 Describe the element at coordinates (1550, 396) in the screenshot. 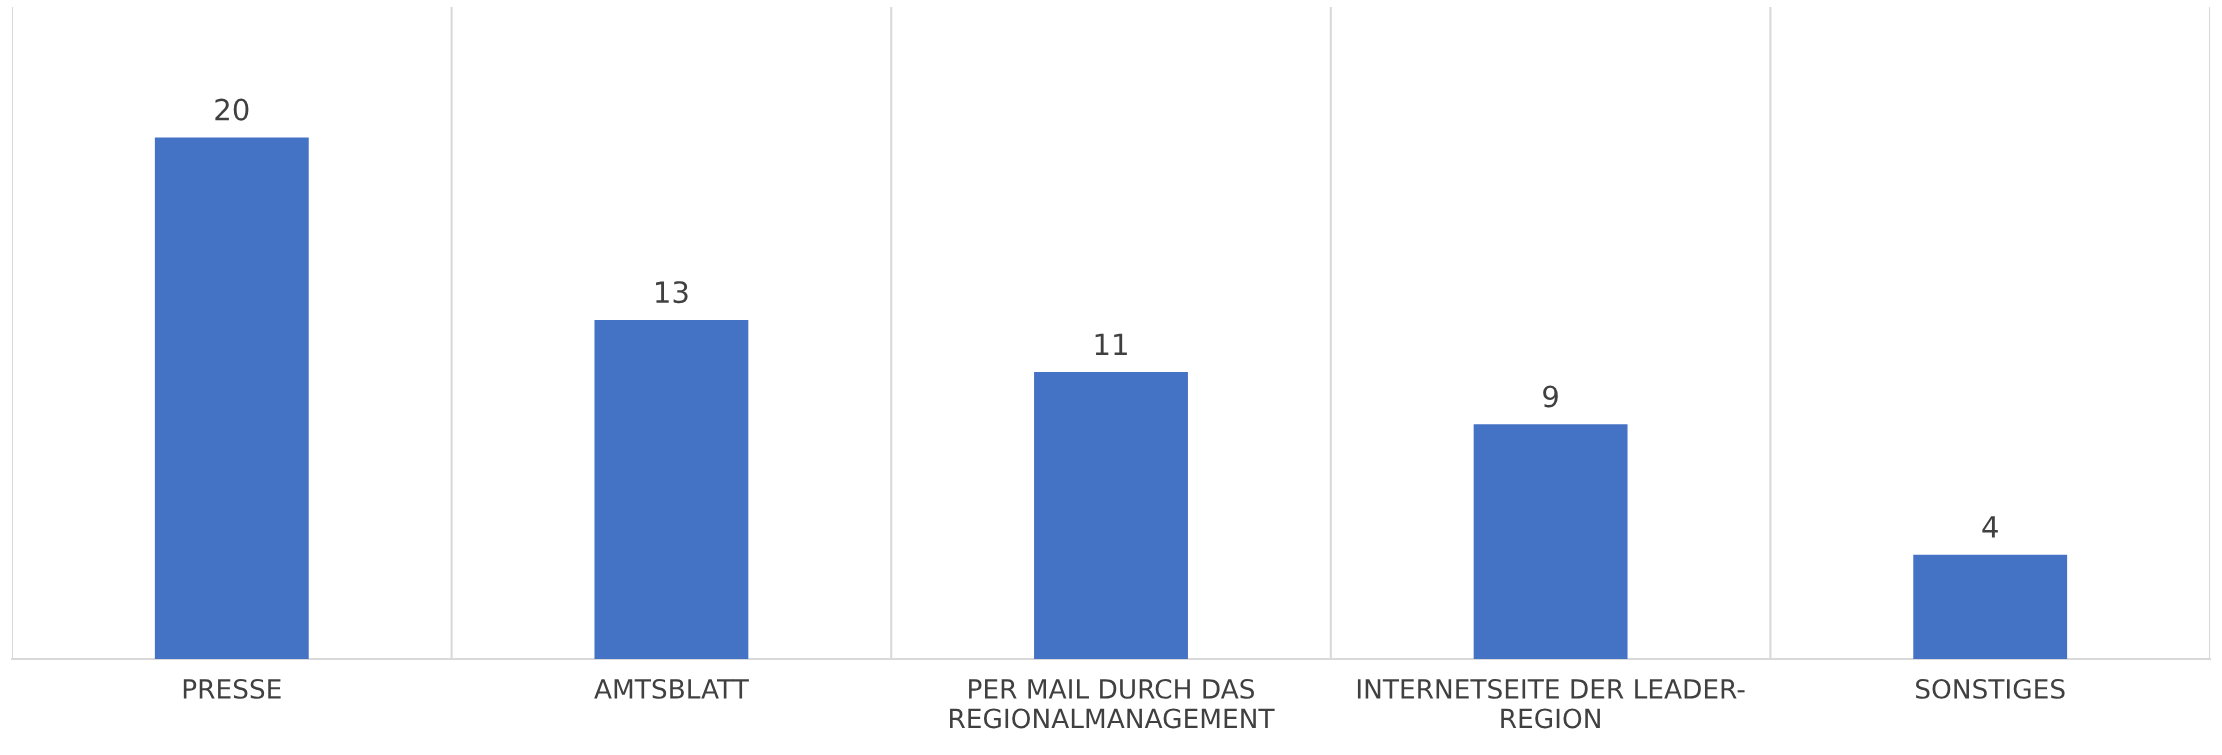

I see `data-label: 9` at that location.